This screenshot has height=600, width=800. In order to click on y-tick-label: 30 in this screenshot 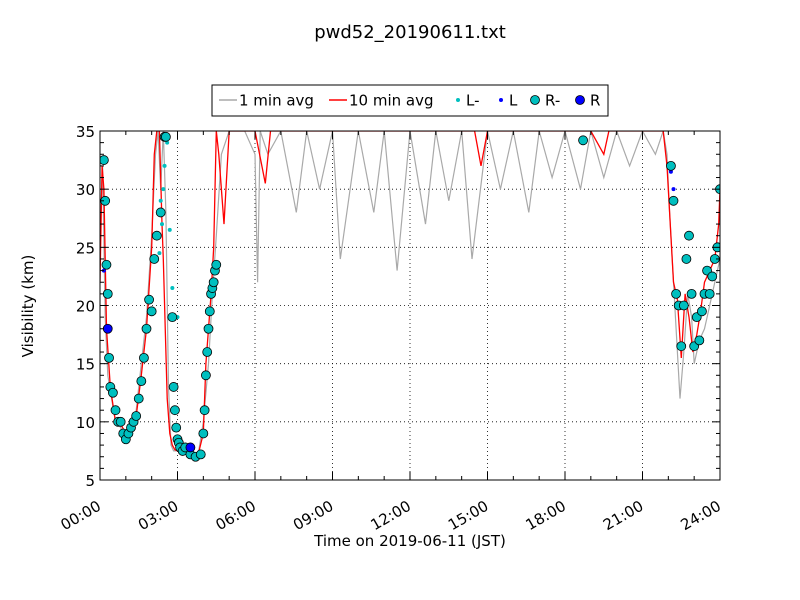, I will do `click(85, 190)`.